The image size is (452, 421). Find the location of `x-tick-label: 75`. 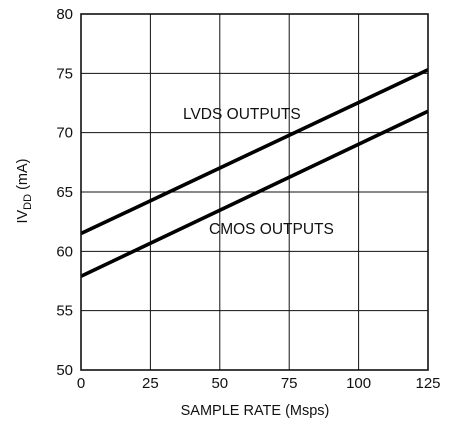

x-tick-label: 75 is located at coordinates (289, 383).